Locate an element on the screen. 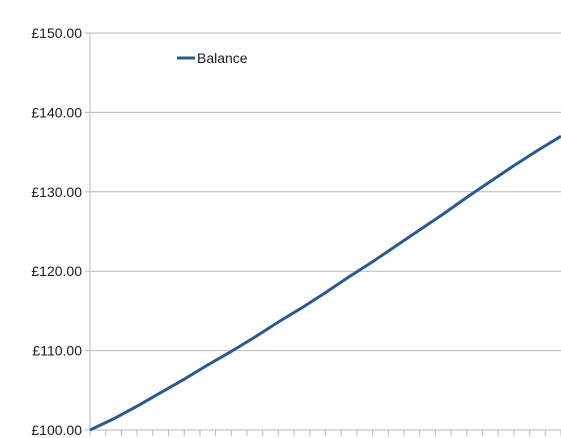  x-axis-ticks is located at coordinates (325, 433).